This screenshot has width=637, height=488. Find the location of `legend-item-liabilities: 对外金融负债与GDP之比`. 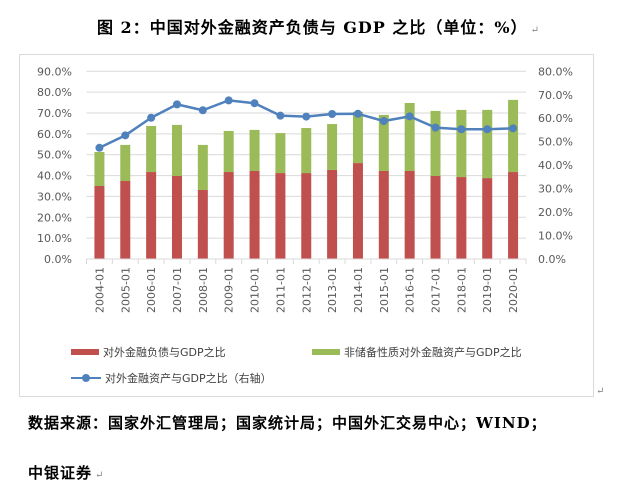

legend-item-liabilities: 对外金融负债与GDP之比 is located at coordinates (148, 352).